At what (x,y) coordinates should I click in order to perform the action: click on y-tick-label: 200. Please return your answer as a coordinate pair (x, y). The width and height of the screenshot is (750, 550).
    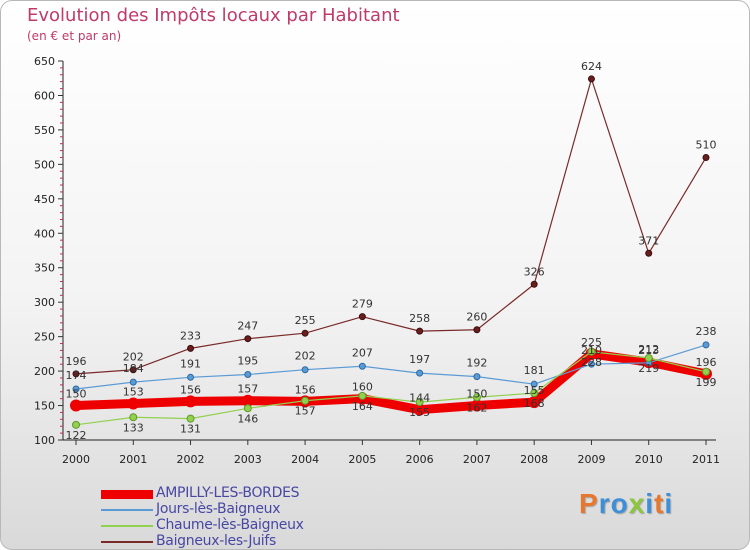
    Looking at the image, I should click on (44, 371).